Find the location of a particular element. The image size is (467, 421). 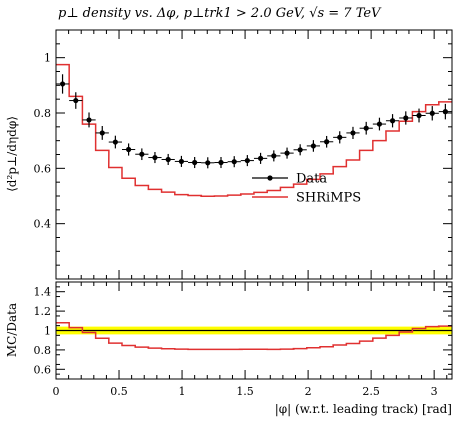

main-y-label: ⟨d²p⊥/dηdφ⟩ is located at coordinates (12, 154).